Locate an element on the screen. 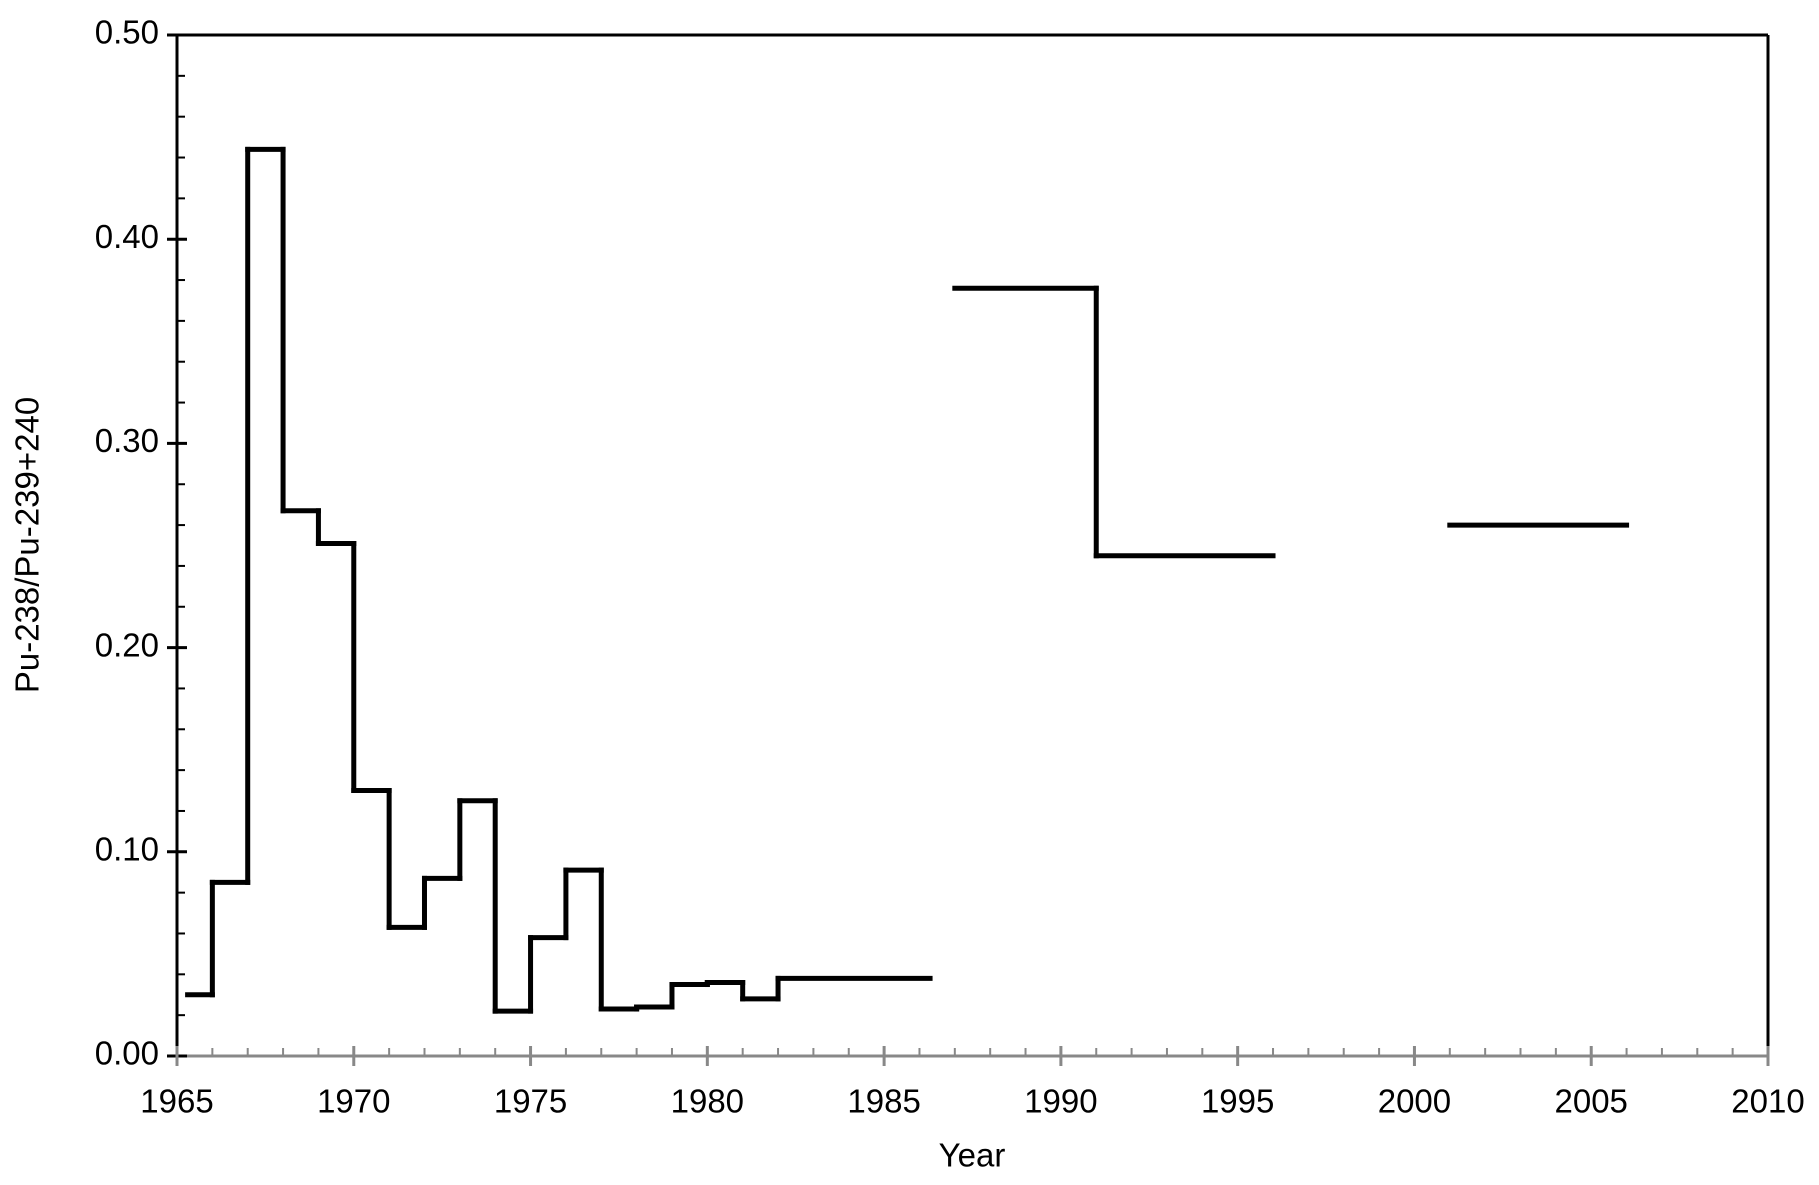  x-tick-label: 1965 is located at coordinates (176, 1101).